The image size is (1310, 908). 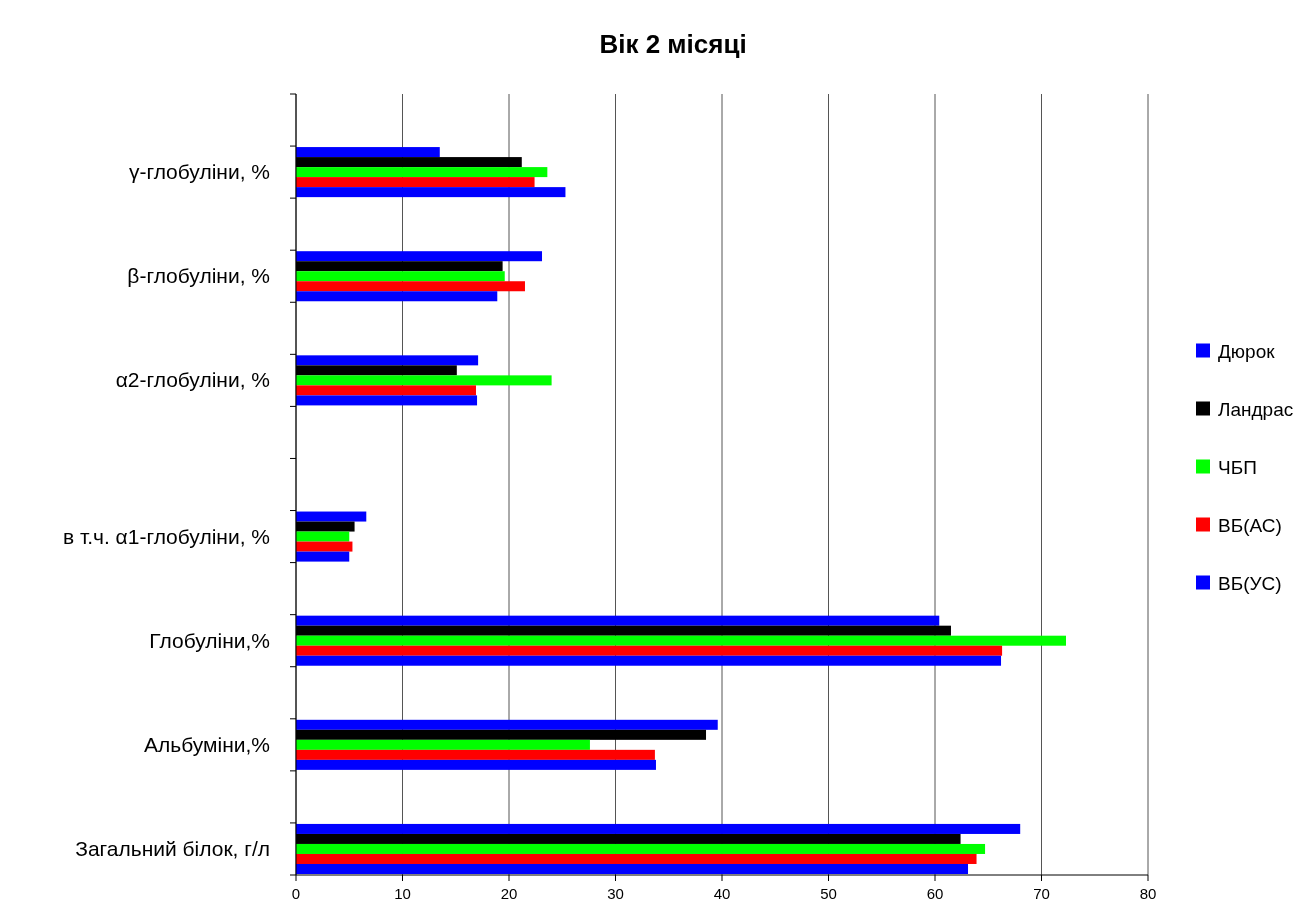 I want to click on x-tick-label: 50, so click(x=828, y=893).